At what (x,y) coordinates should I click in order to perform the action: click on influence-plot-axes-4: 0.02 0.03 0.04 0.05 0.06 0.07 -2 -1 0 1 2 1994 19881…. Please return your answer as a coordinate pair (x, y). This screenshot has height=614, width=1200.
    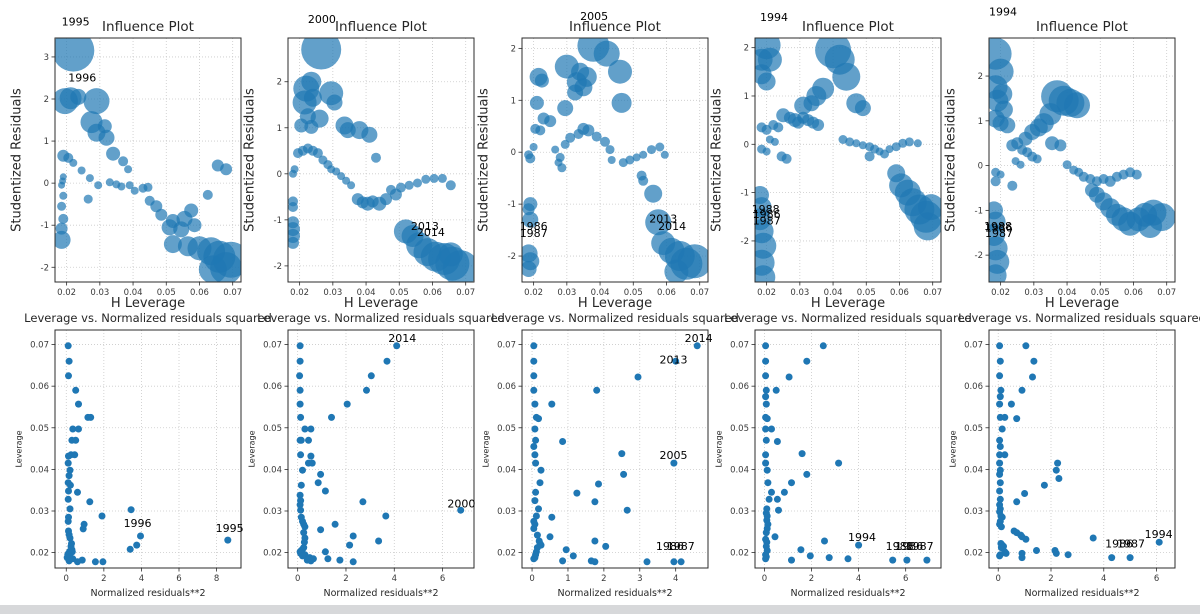
    Looking at the image, I should click on (842, 154).